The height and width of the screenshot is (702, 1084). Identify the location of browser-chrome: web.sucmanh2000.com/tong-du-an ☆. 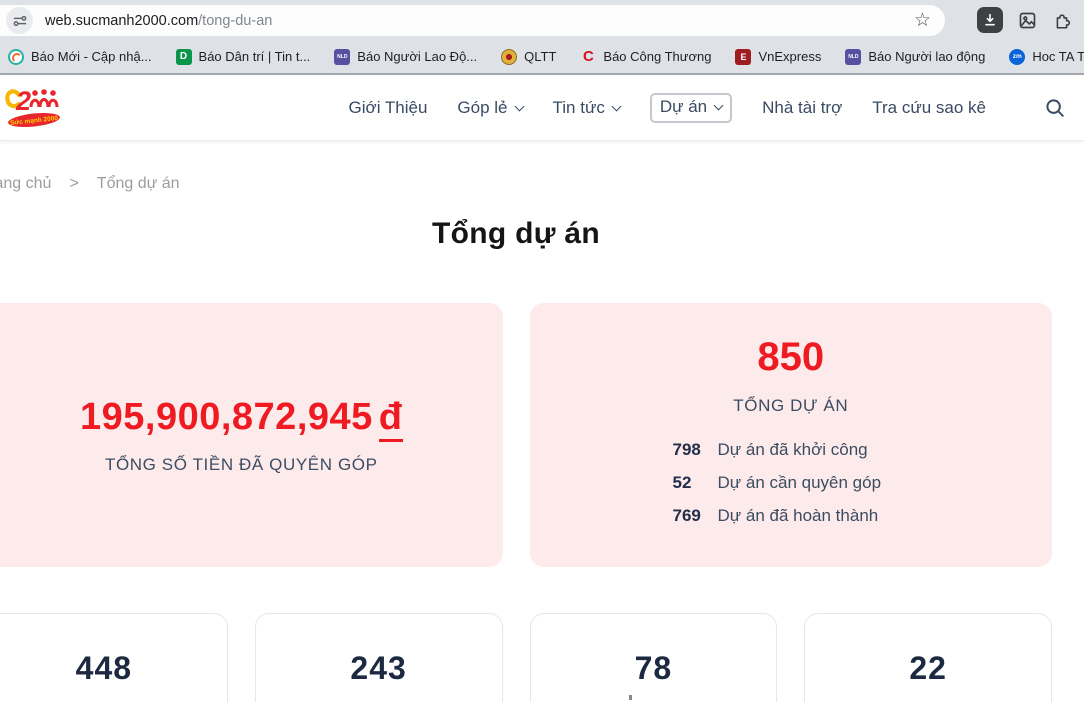
(542, 37).